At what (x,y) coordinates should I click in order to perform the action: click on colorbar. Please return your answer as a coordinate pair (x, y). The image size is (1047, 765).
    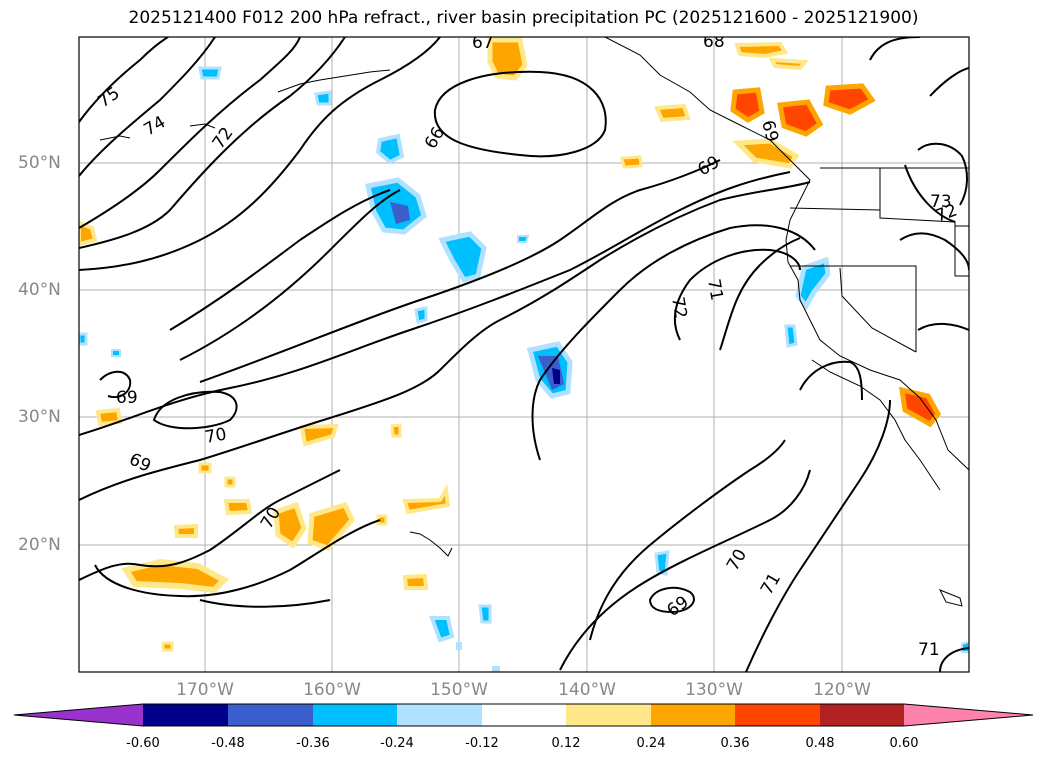
    Looking at the image, I should click on (523, 715).